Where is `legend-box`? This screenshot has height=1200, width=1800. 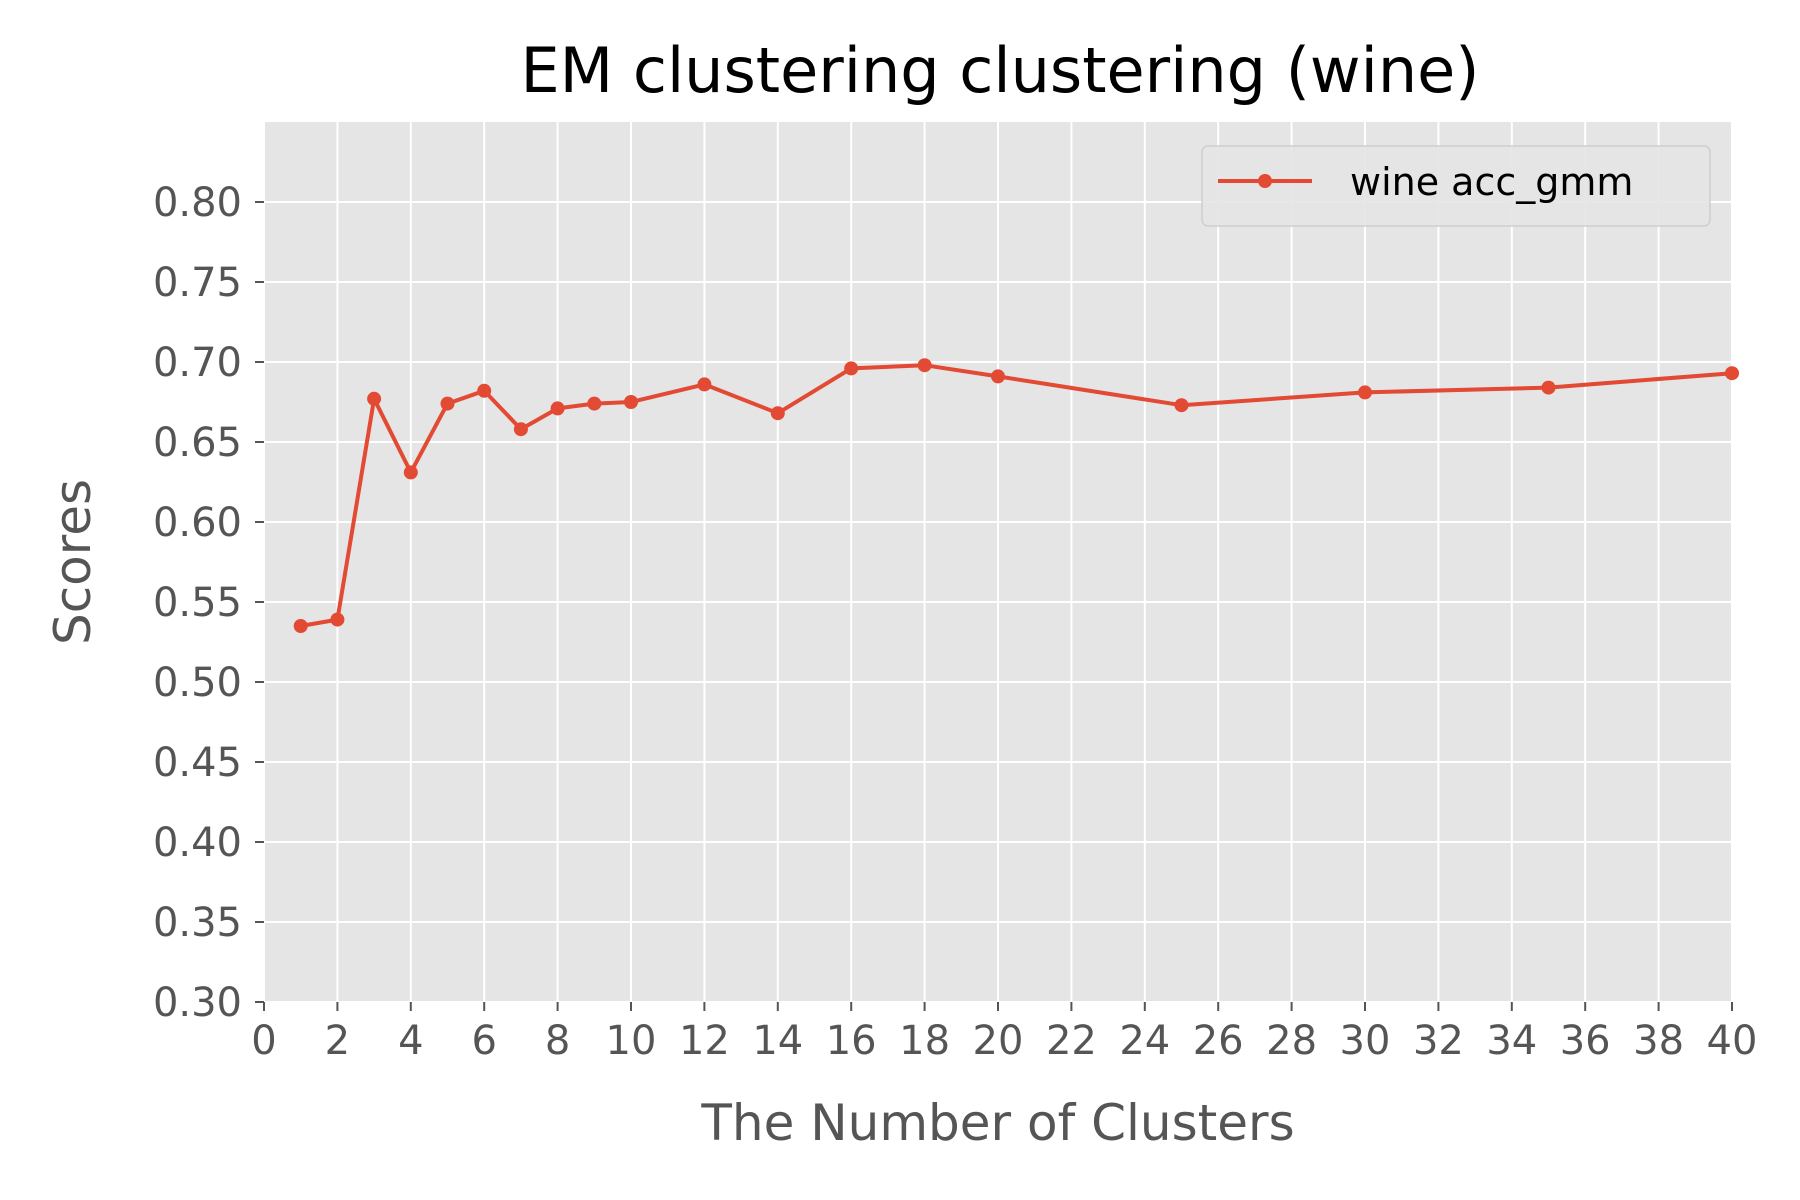
legend-box is located at coordinates (1456, 186).